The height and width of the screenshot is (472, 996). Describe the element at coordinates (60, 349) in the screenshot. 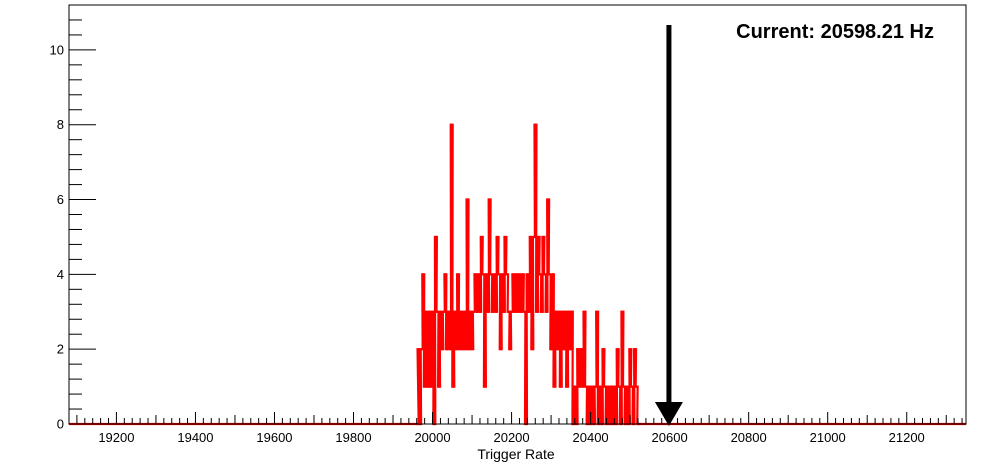

I see `y-tick-label: 2` at that location.